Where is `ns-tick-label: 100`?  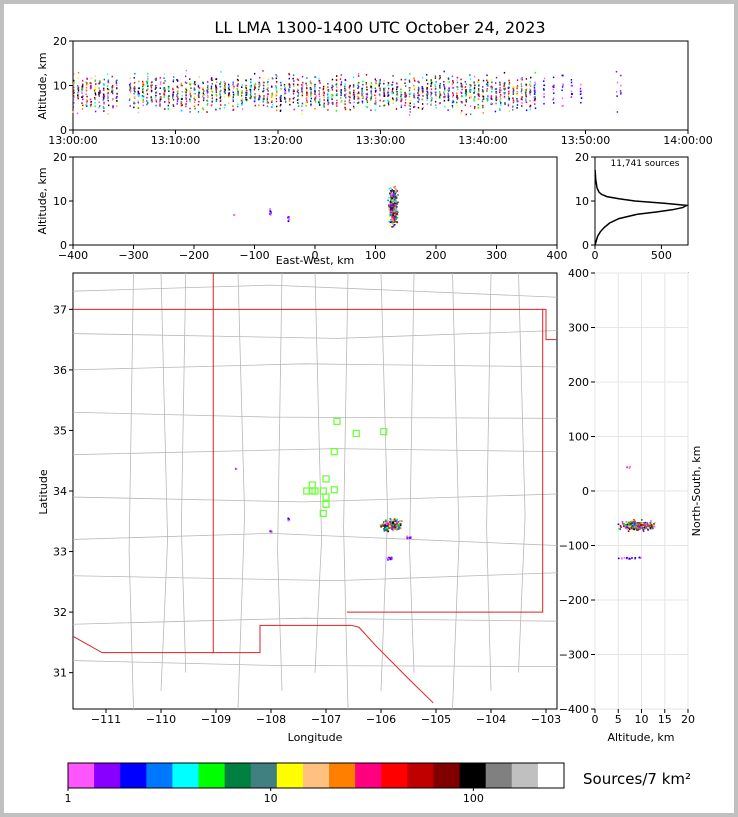 ns-tick-label: 100 is located at coordinates (578, 437).